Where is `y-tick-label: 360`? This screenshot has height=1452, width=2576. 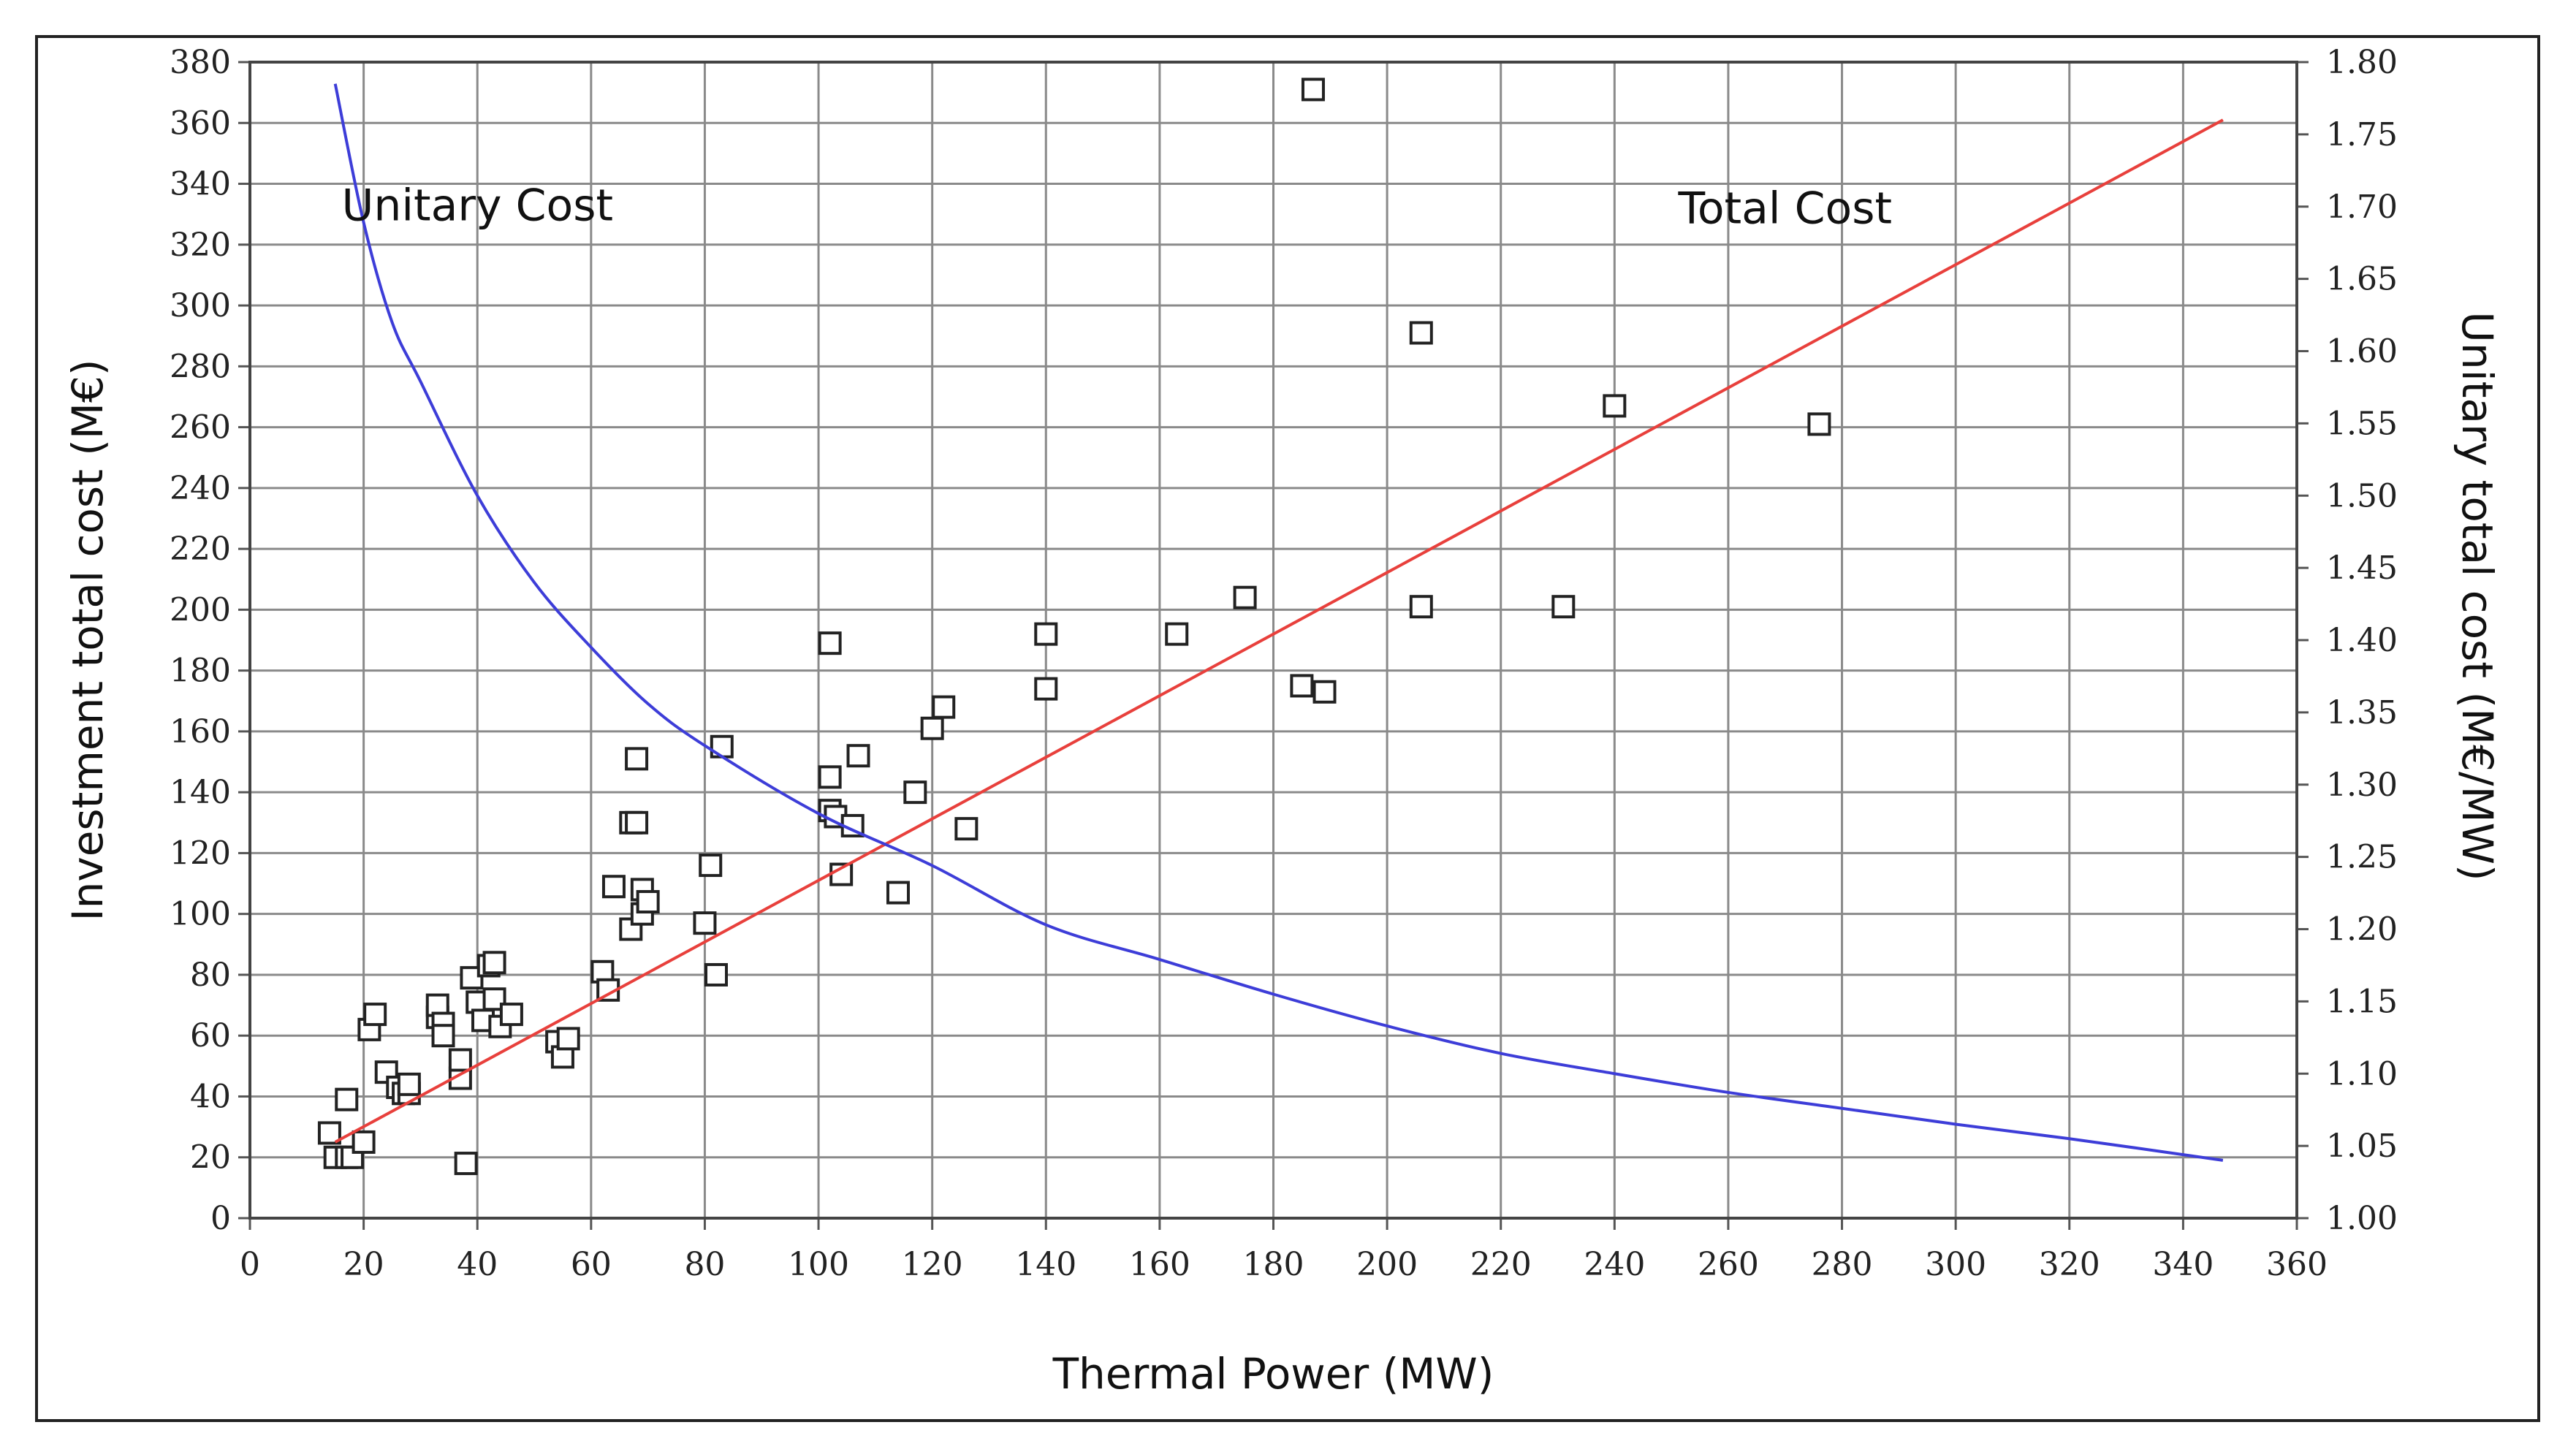 y-tick-label: 360 is located at coordinates (200, 123).